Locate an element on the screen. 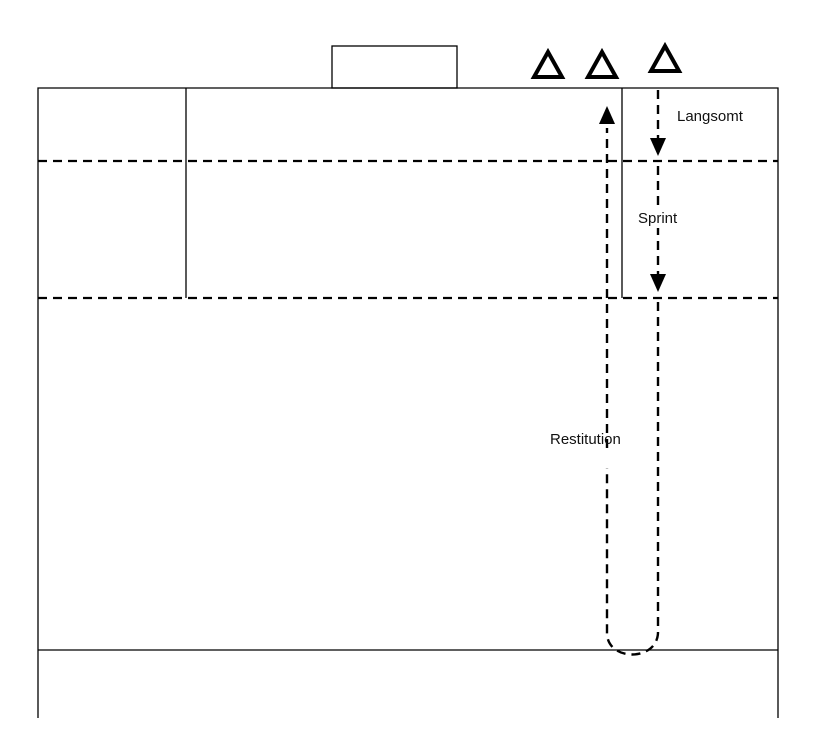 Image resolution: width=820 pixels, height=751 pixels. recovery-run-path is located at coordinates (632, 479).